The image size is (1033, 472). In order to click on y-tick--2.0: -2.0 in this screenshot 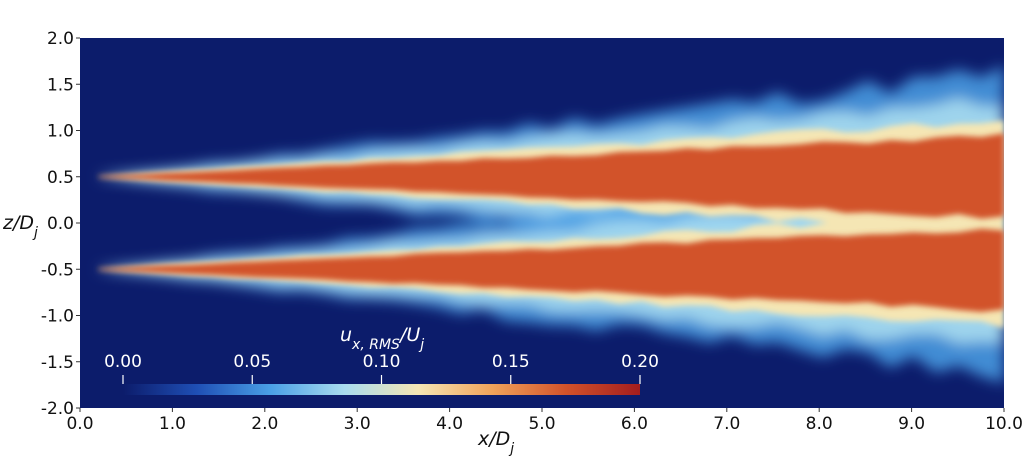, I will do `click(60, 409)`.